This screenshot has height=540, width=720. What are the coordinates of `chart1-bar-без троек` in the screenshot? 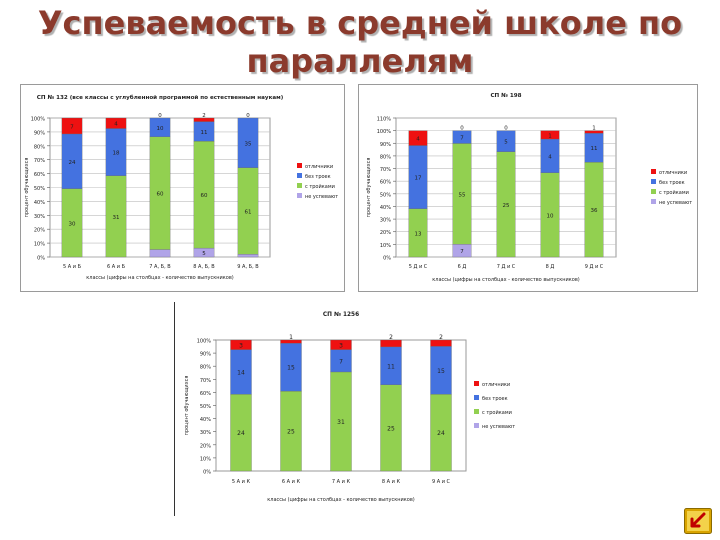 It's located at (160, 127).